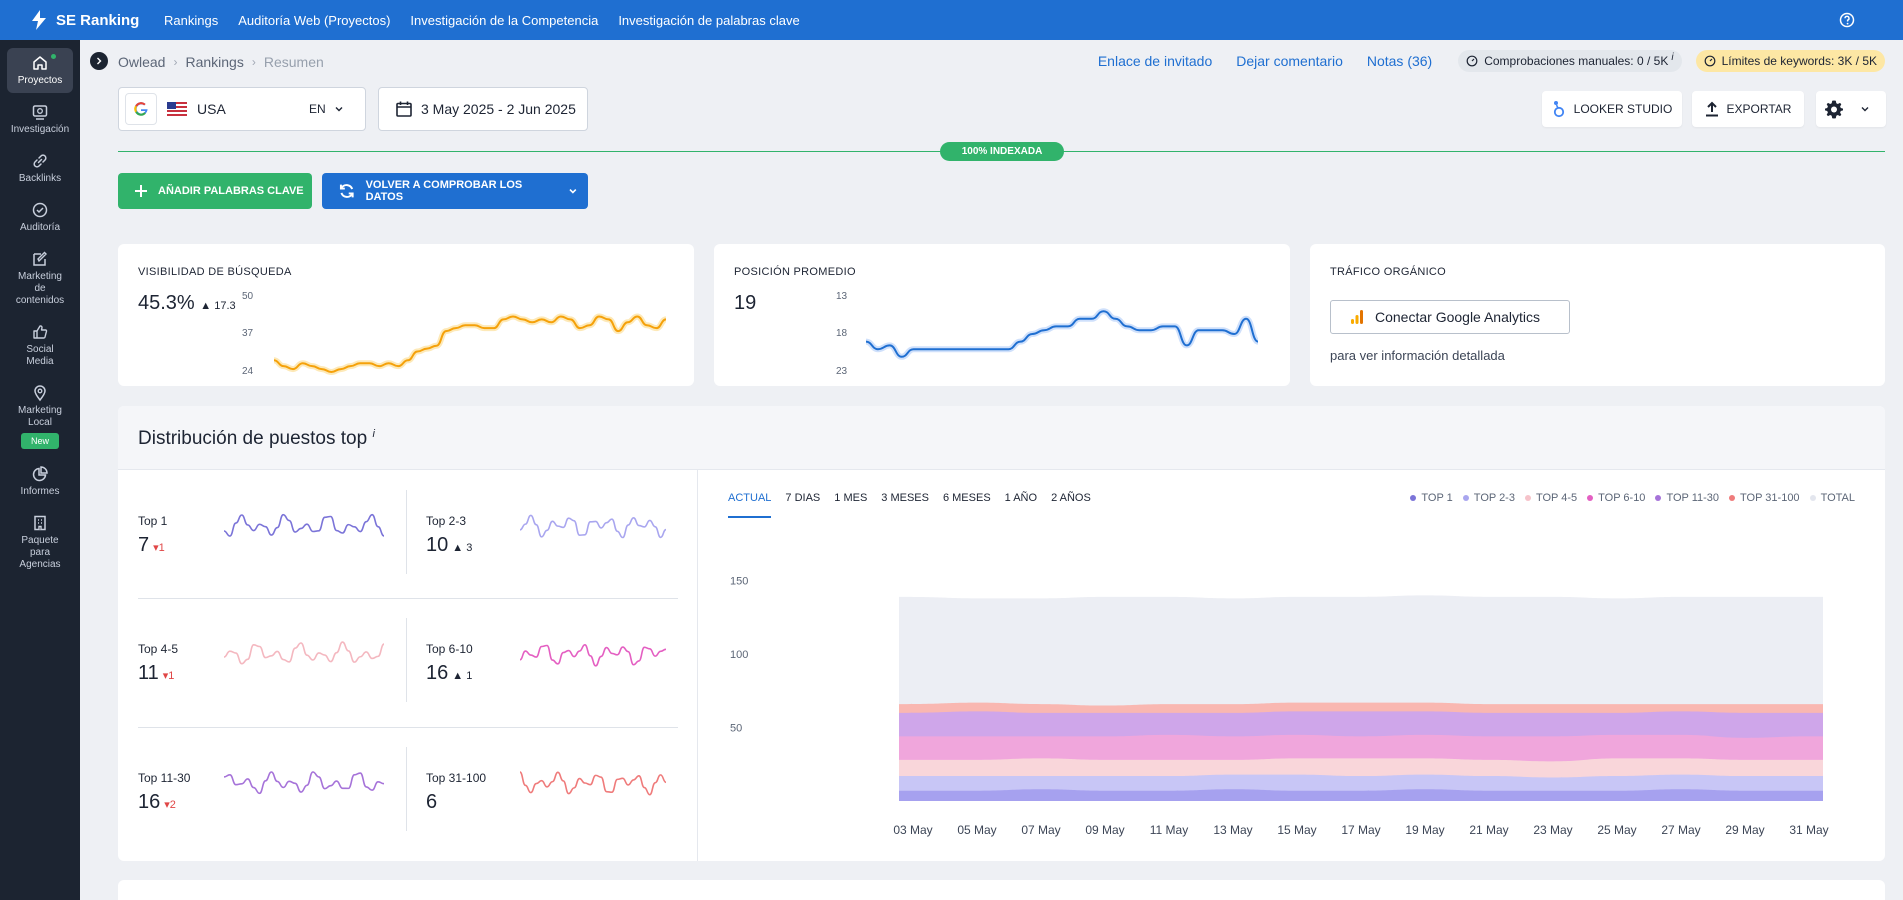 This screenshot has width=1903, height=900. Describe the element at coordinates (1865, 109) in the screenshot. I see `chevron-down-icon` at that location.